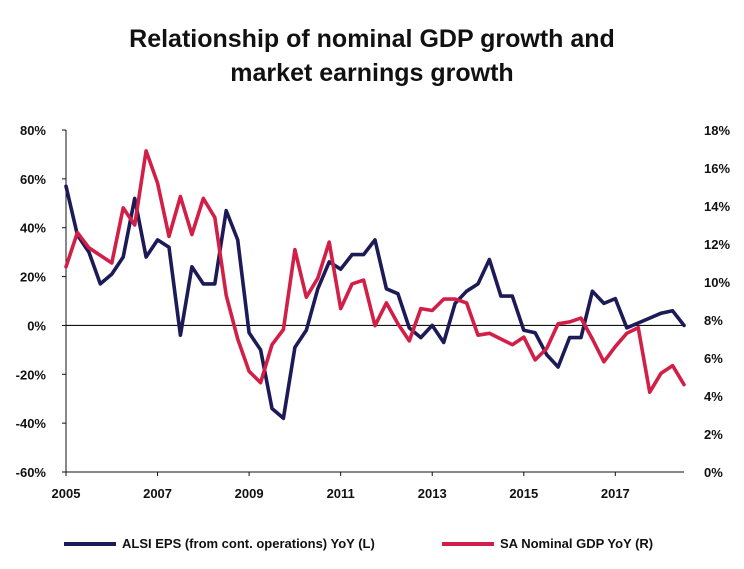  I want to click on legend-item-alsi-eps: ALSI EPS (from cont. operations) YoY (L), so click(219, 543).